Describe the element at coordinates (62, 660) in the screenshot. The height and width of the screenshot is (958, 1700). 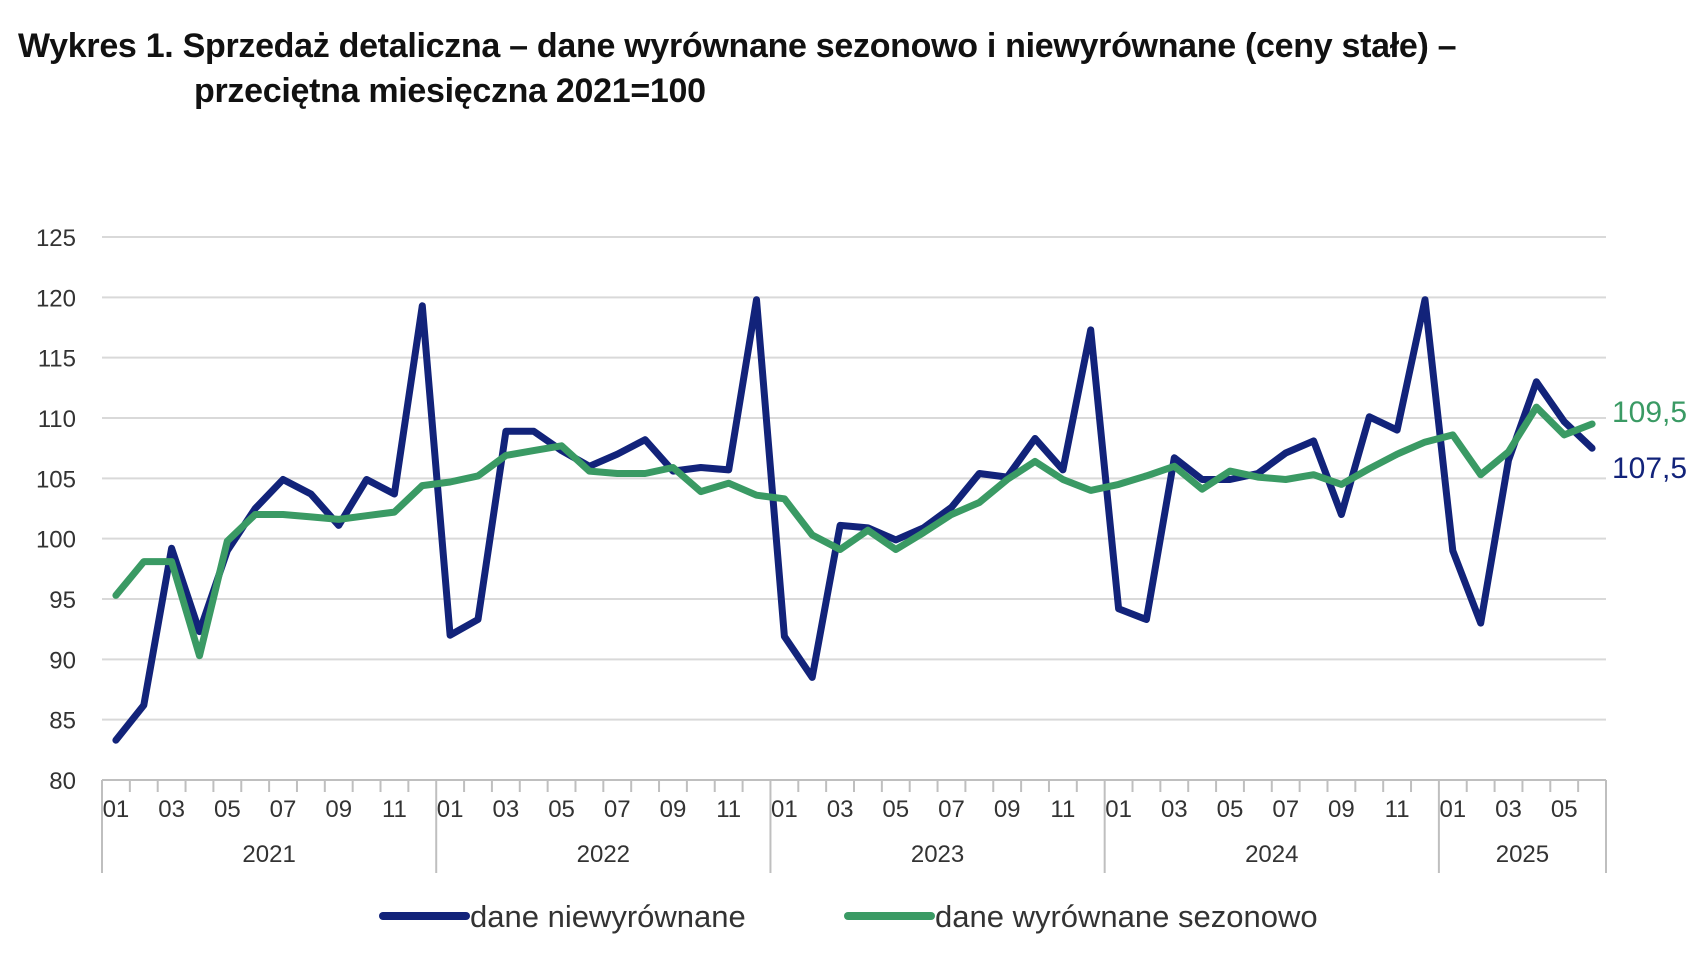
I see `y-tick-label: 90` at that location.